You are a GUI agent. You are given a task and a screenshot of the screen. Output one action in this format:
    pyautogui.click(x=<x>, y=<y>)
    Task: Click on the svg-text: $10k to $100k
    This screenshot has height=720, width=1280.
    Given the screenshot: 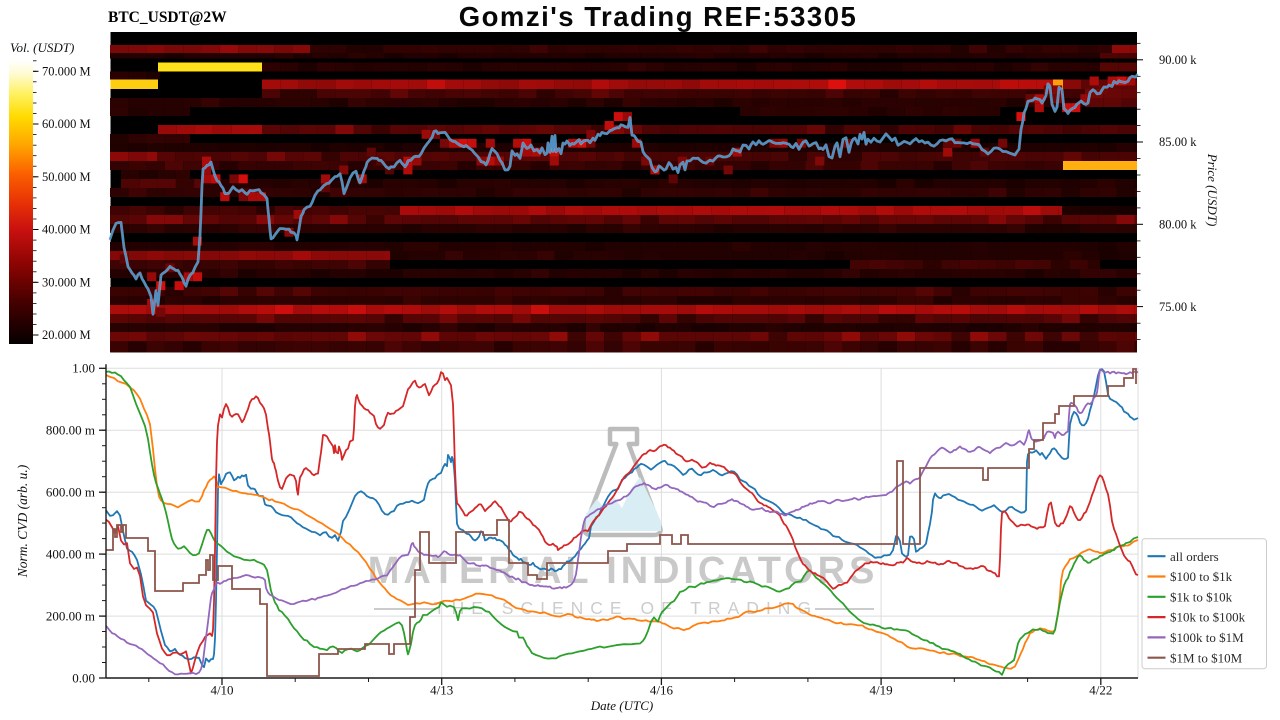 What is the action you would take?
    pyautogui.click(x=1208, y=617)
    